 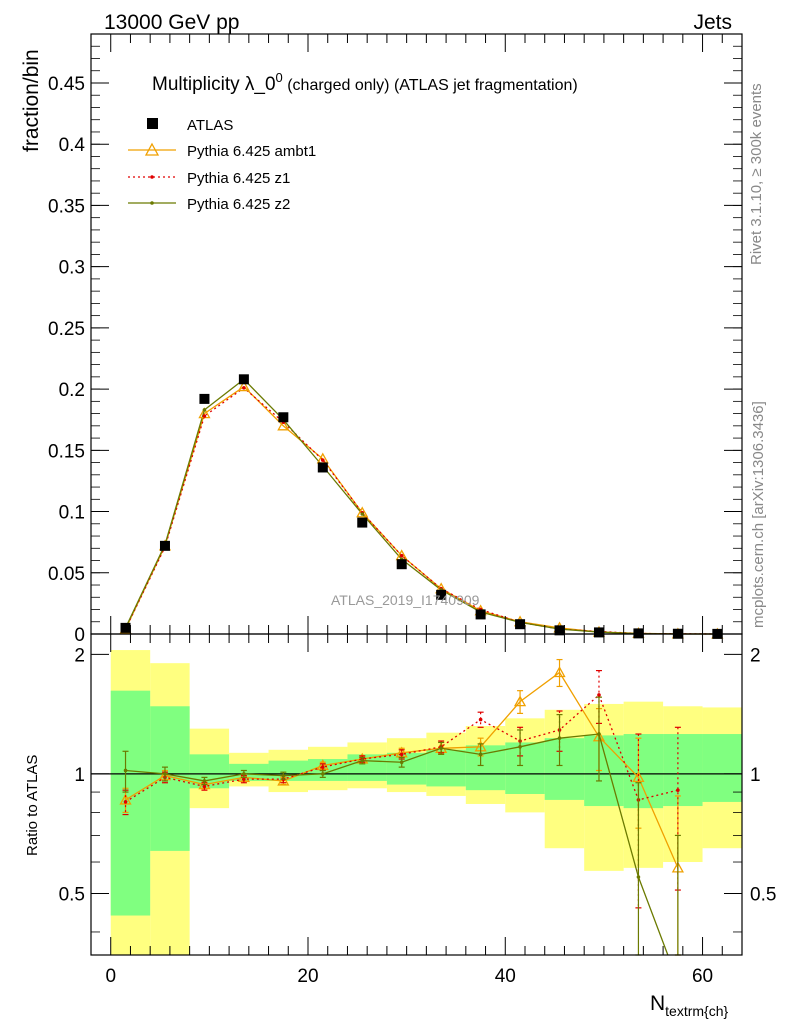 What do you see at coordinates (505, 976) in the screenshot?
I see `x-tick-label: 40` at bounding box center [505, 976].